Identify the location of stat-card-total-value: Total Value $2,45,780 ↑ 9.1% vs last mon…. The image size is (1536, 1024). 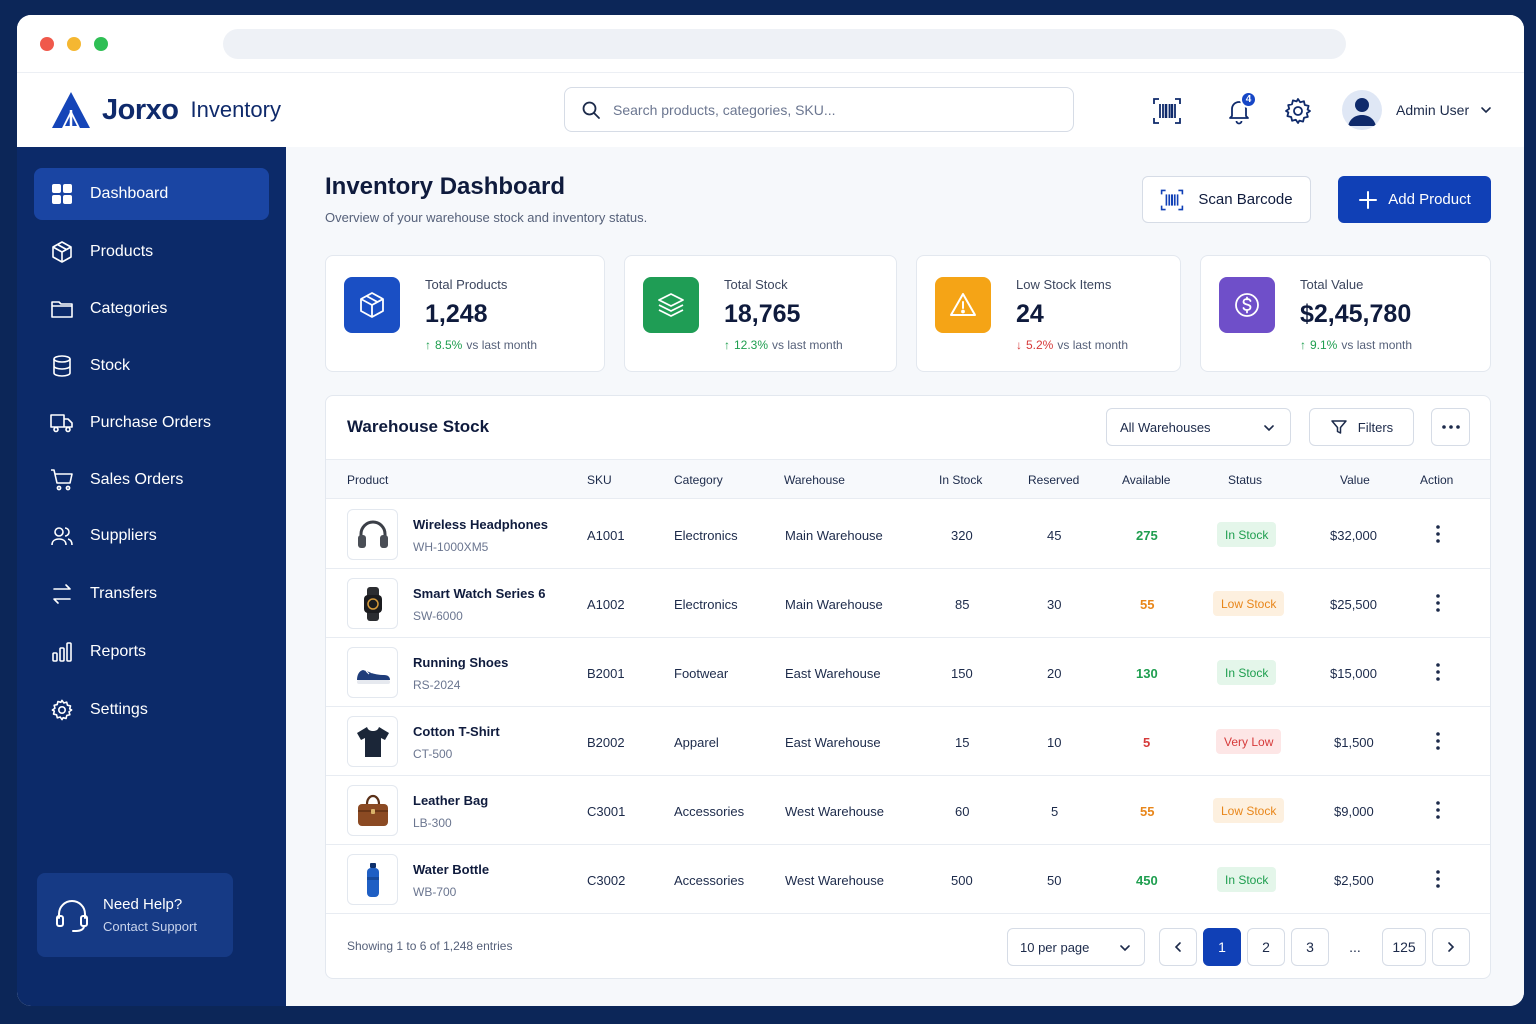
(1345, 313).